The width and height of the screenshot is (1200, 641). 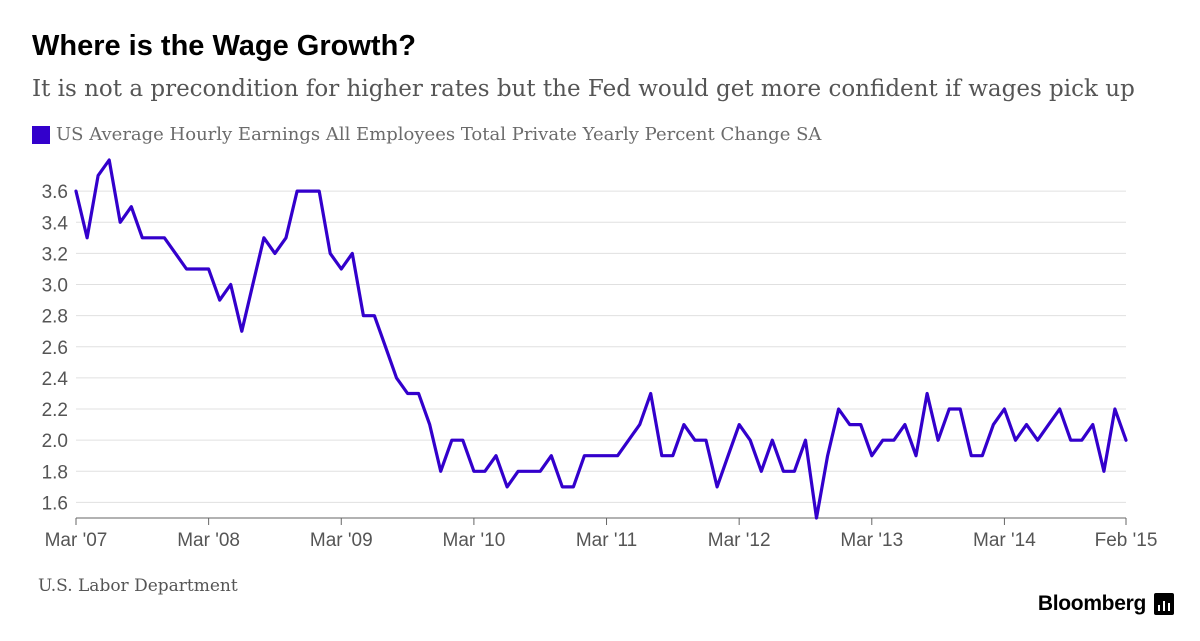 What do you see at coordinates (341, 540) in the screenshot?
I see `x-tick-label: Mar '09` at bounding box center [341, 540].